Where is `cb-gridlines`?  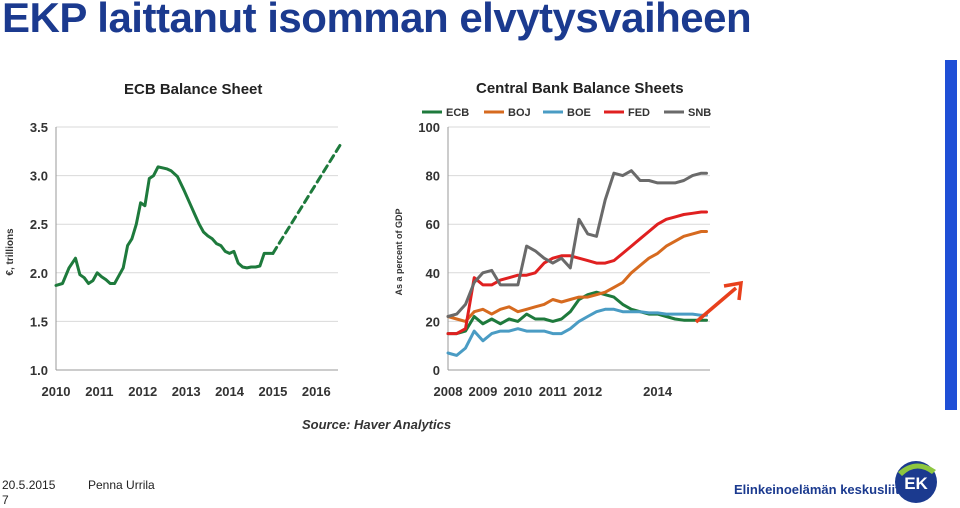 cb-gridlines is located at coordinates (578, 248).